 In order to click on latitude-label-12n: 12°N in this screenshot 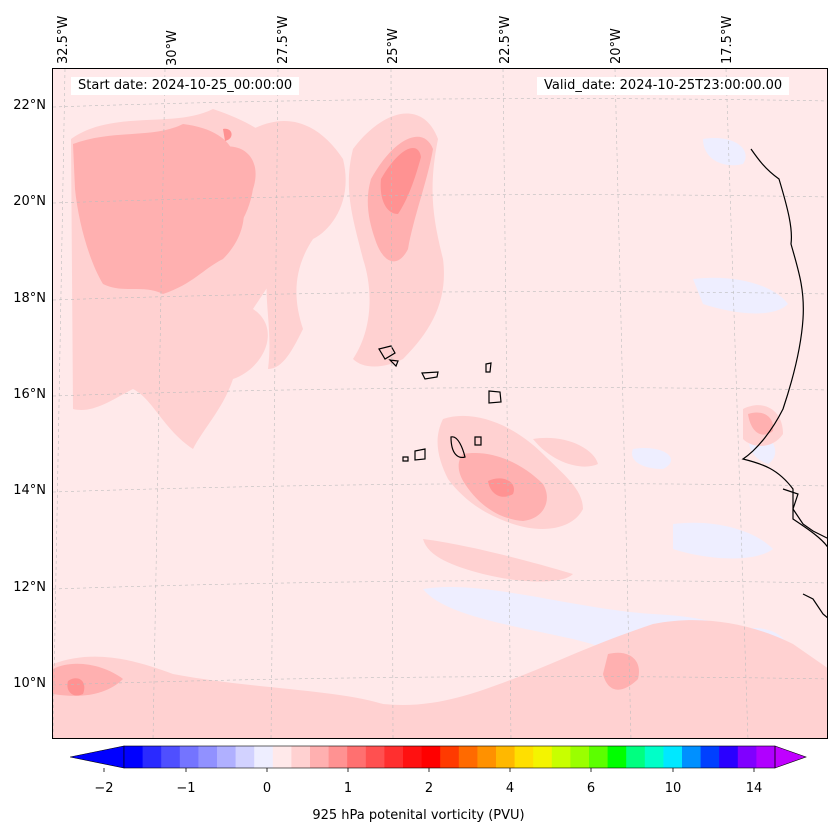, I will do `click(29, 587)`.